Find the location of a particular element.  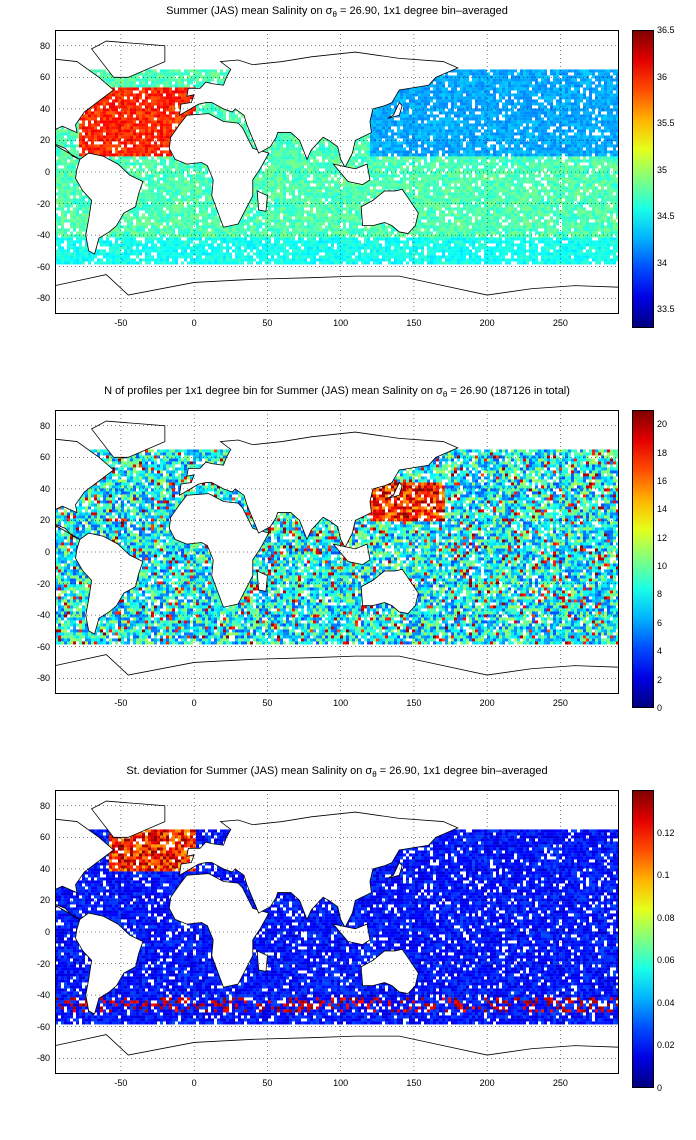

colorbar-tick-label: 36 is located at coordinates (662, 77).